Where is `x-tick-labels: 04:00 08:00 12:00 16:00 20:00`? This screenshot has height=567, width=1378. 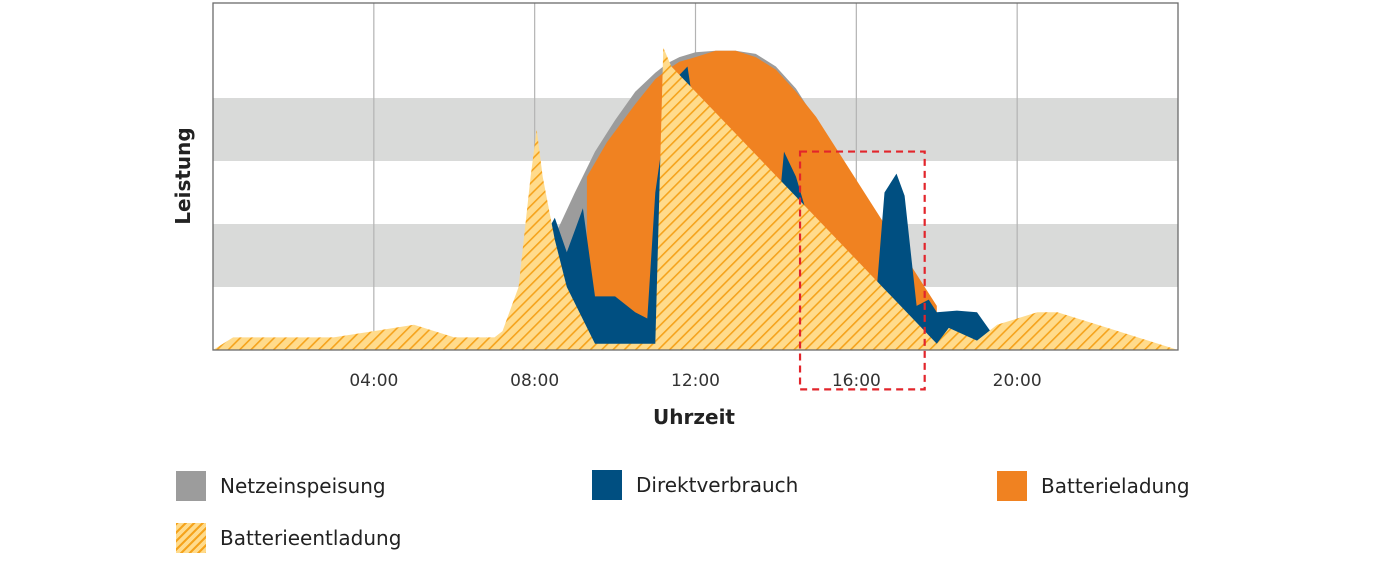 x-tick-labels: 04:00 08:00 12:00 16:00 20:00 is located at coordinates (695, 381).